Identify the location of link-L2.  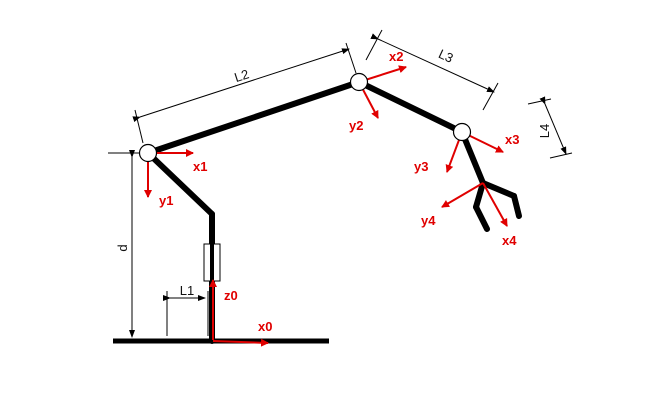
(253, 117).